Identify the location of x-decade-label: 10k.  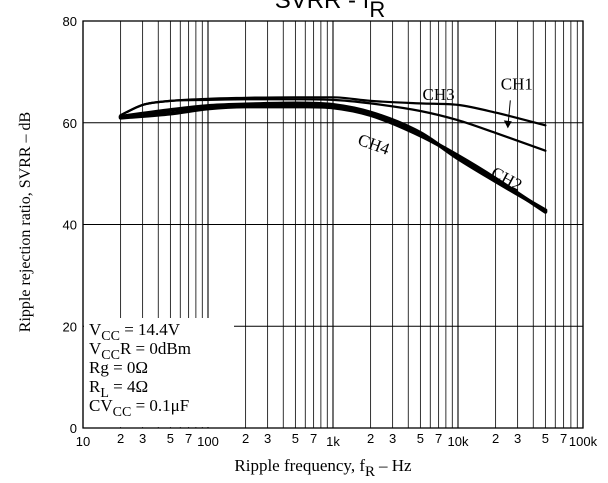
(458, 441).